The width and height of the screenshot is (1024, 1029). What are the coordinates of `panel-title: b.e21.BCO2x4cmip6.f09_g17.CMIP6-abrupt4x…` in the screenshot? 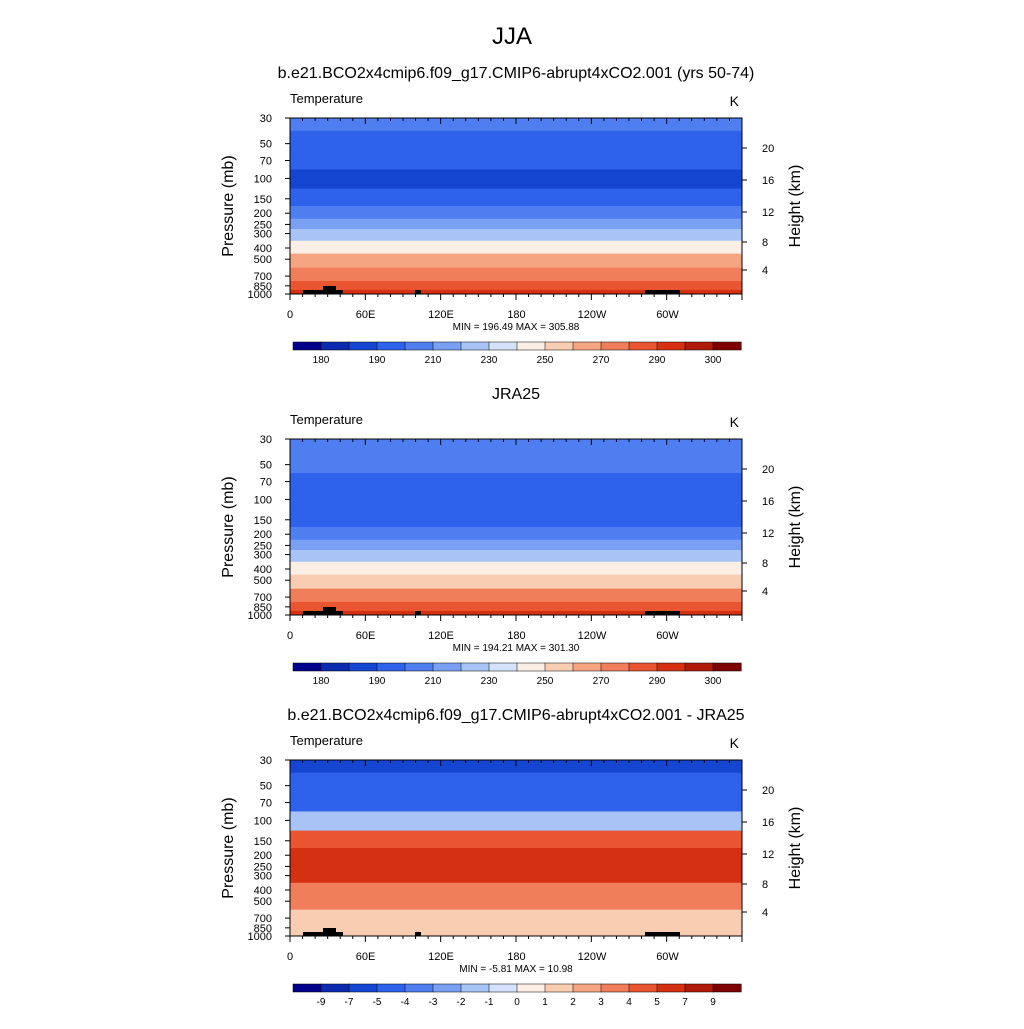 It's located at (516, 73).